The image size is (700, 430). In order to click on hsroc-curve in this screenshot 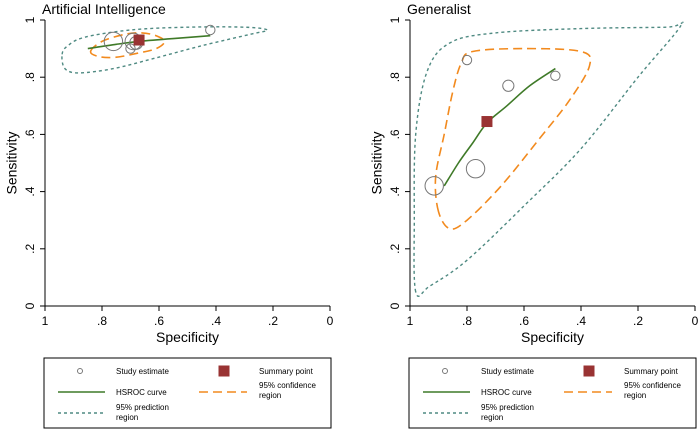, I will do `click(499, 127)`.